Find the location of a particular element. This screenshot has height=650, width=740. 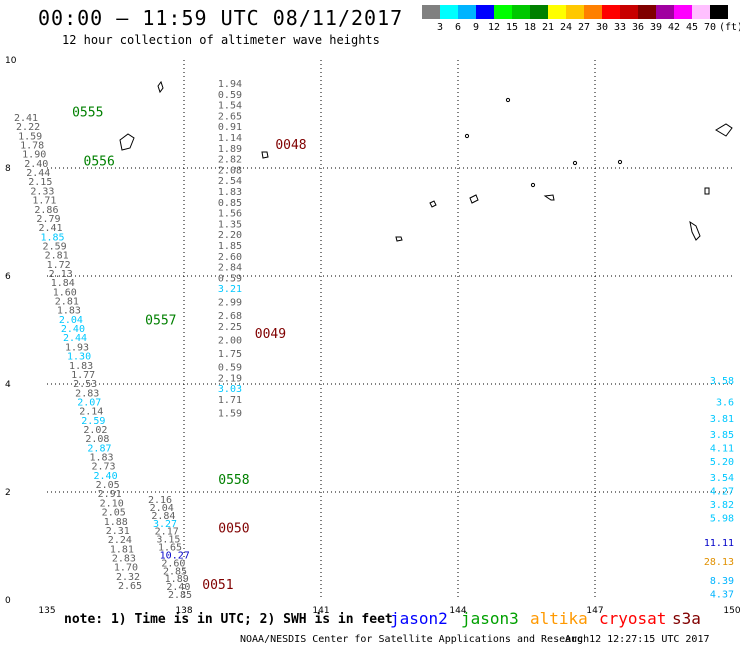

lat-tick-label: 4 is located at coordinates (8, 385).